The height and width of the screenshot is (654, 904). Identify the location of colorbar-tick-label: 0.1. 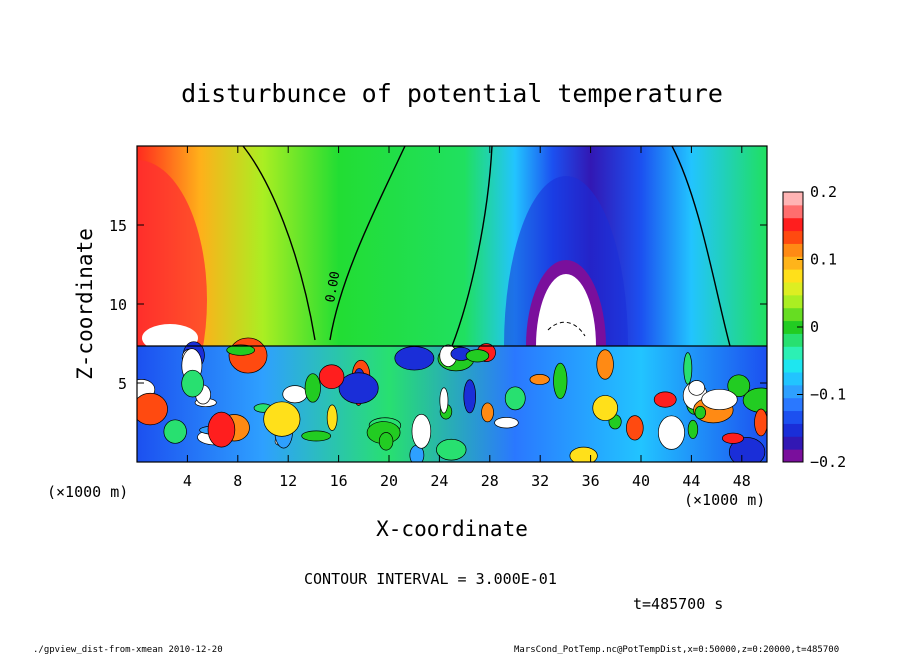
(823, 260).